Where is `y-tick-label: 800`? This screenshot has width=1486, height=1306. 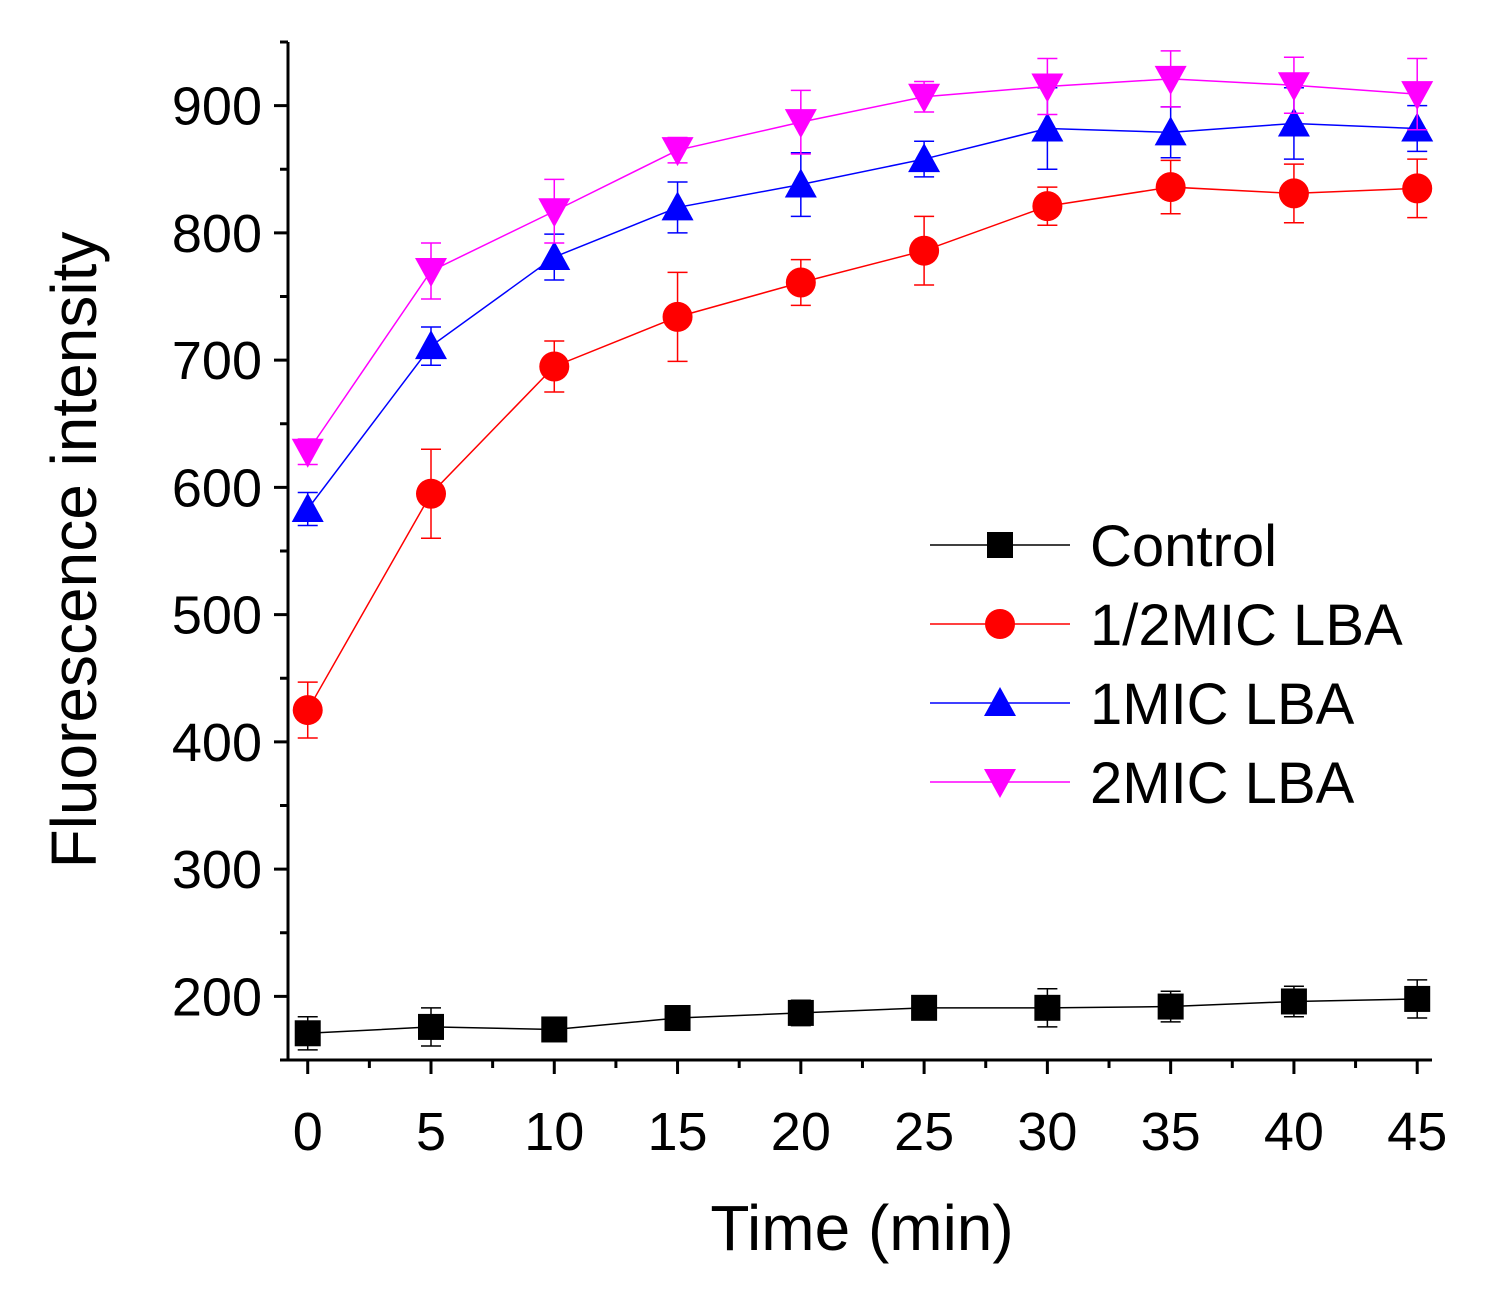
y-tick-label: 800 is located at coordinates (217, 234).